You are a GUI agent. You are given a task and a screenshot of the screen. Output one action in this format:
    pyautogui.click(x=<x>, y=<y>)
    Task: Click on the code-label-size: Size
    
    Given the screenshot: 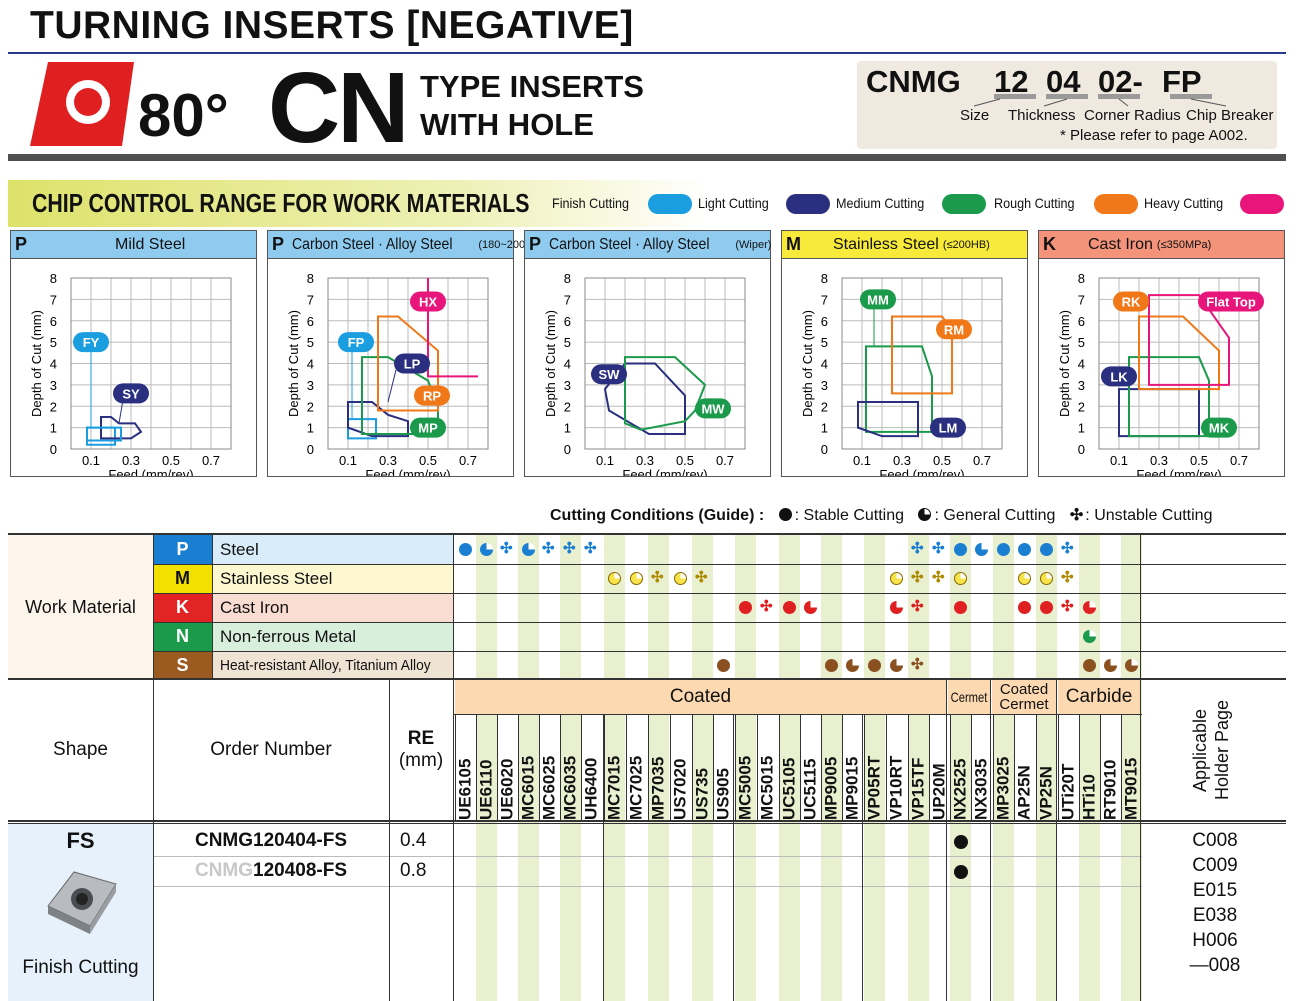 What is the action you would take?
    pyautogui.click(x=975, y=115)
    